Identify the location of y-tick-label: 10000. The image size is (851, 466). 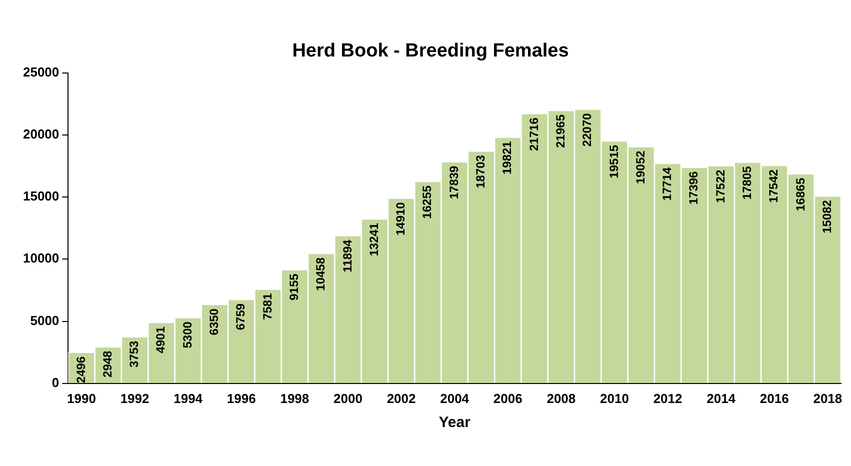
(41, 258).